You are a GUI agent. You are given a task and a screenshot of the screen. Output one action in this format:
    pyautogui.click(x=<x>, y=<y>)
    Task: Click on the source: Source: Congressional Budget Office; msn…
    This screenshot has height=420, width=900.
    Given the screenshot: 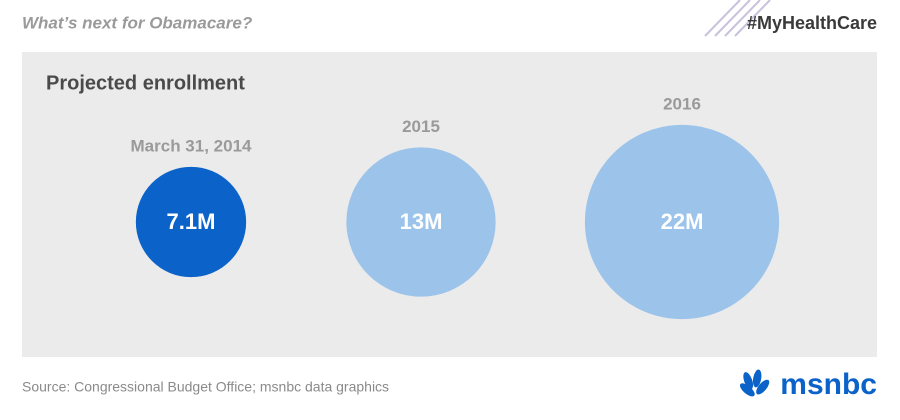 What is the action you would take?
    pyautogui.click(x=205, y=387)
    